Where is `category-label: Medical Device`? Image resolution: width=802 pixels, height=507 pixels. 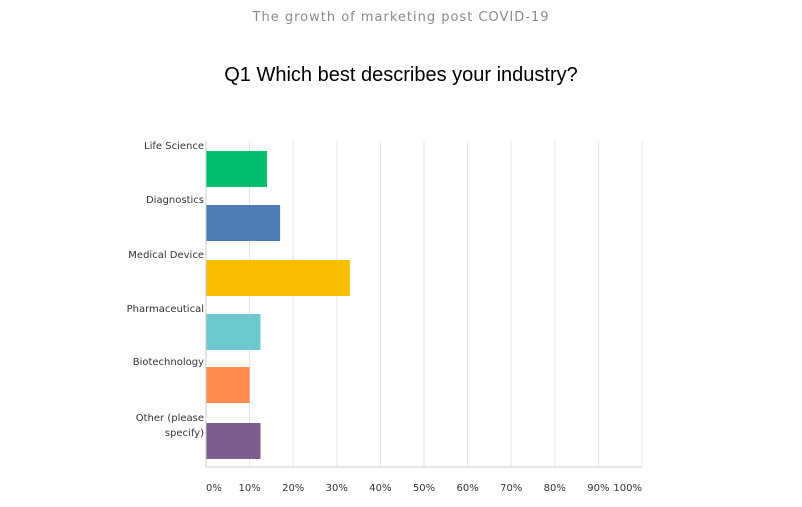
category-label: Medical Device is located at coordinates (166, 255).